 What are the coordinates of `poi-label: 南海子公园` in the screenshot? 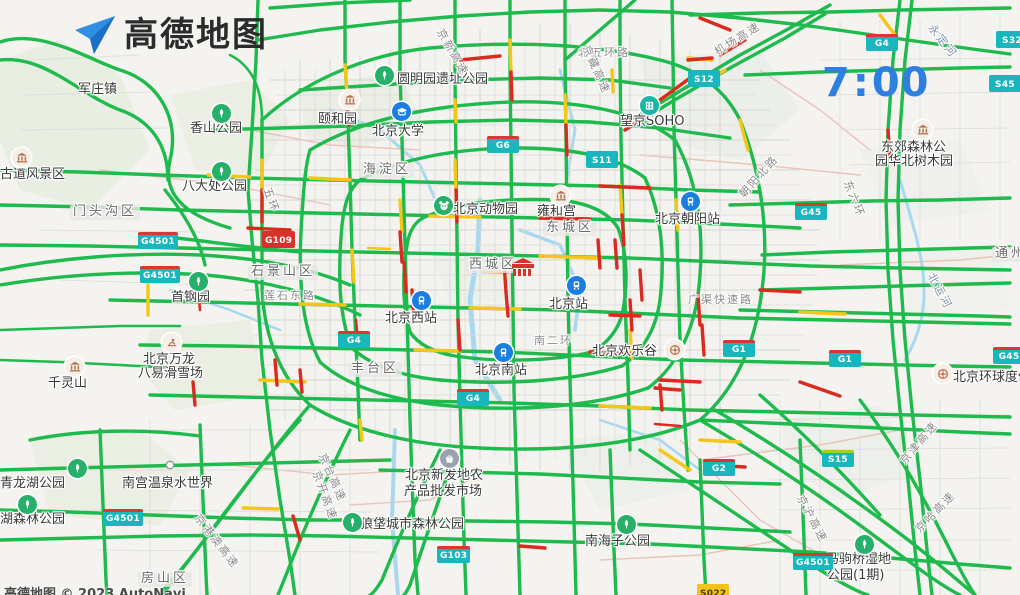 It's located at (618, 541).